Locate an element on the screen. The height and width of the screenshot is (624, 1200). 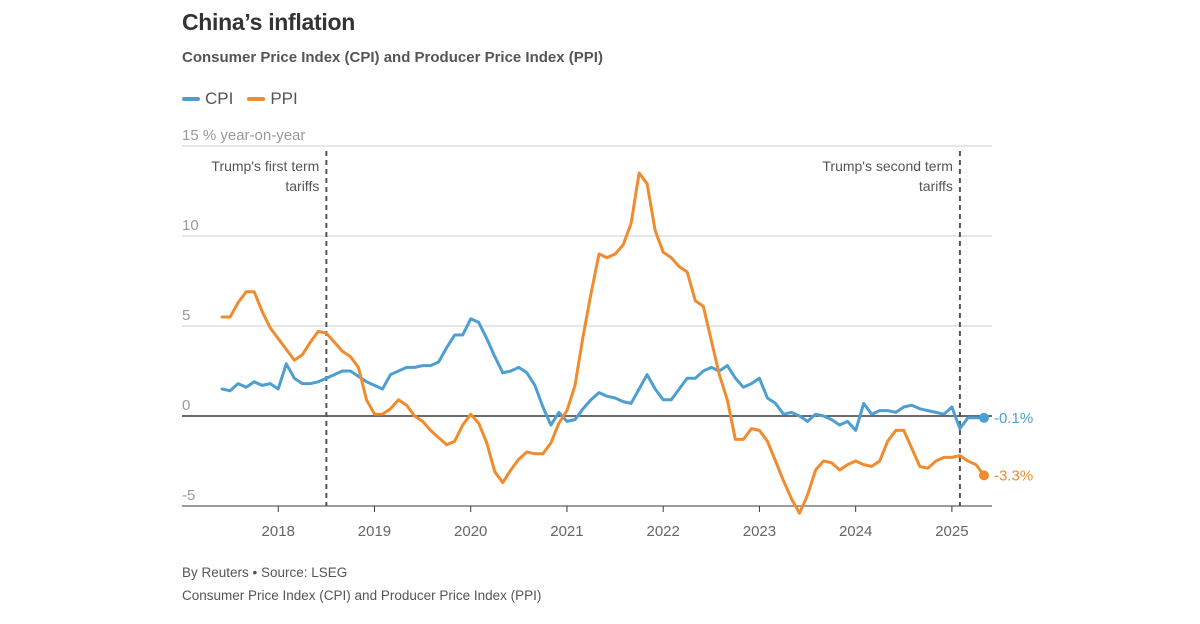
x-tick-label: 2020 is located at coordinates (470, 531).